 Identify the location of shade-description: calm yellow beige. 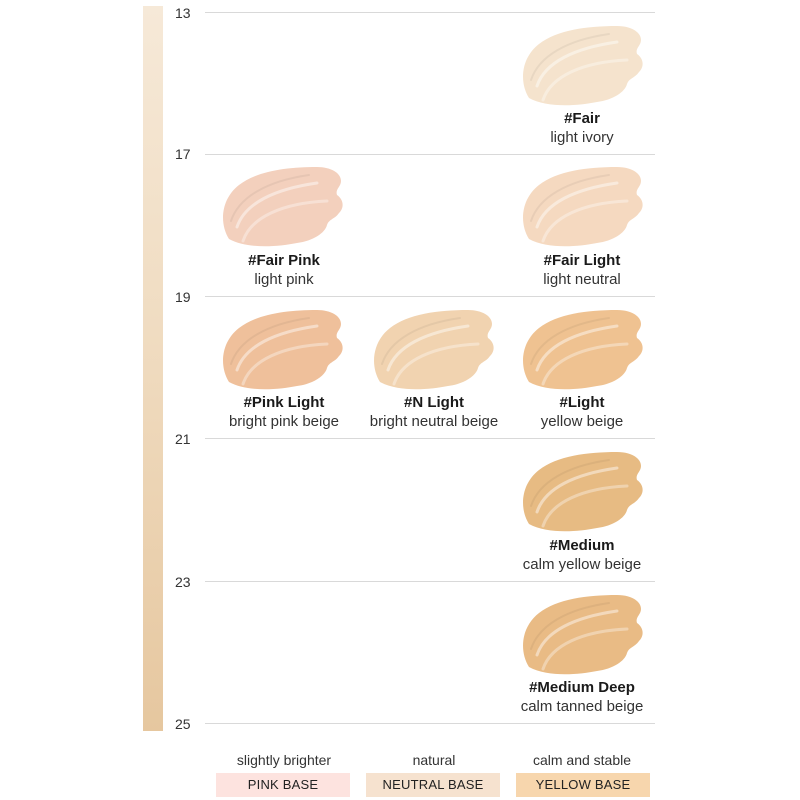
(582, 564).